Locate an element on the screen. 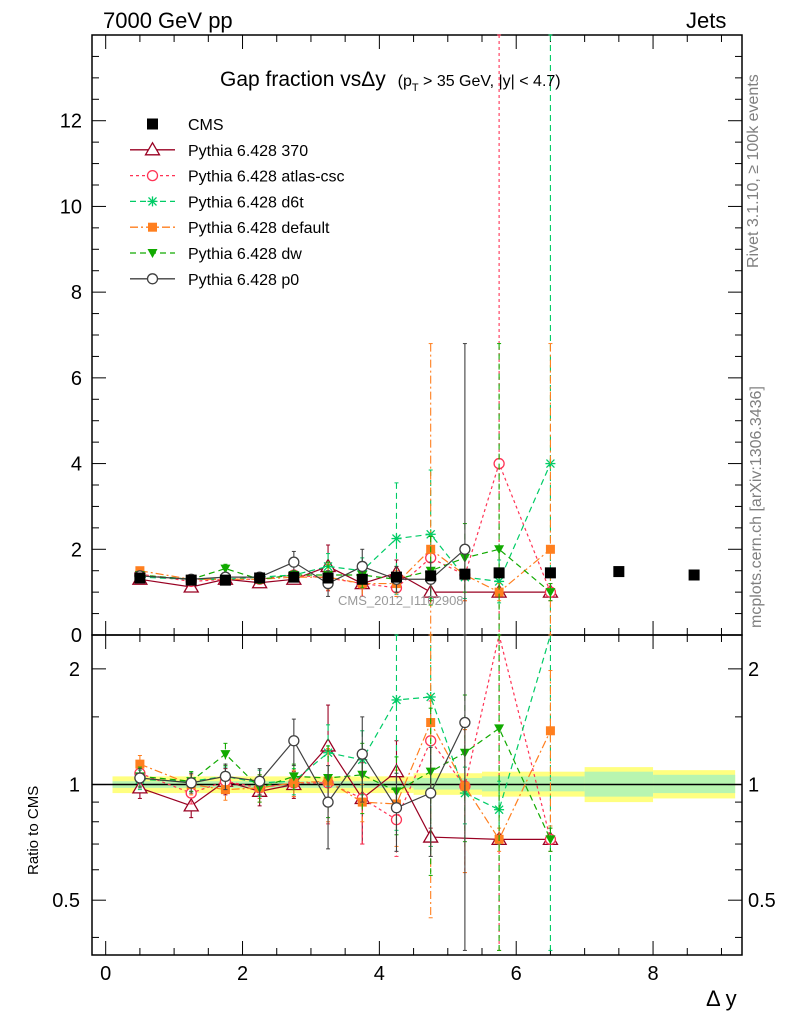 The height and width of the screenshot is (1024, 786). ratio-y-tick-label-right: 1 is located at coordinates (753, 786).